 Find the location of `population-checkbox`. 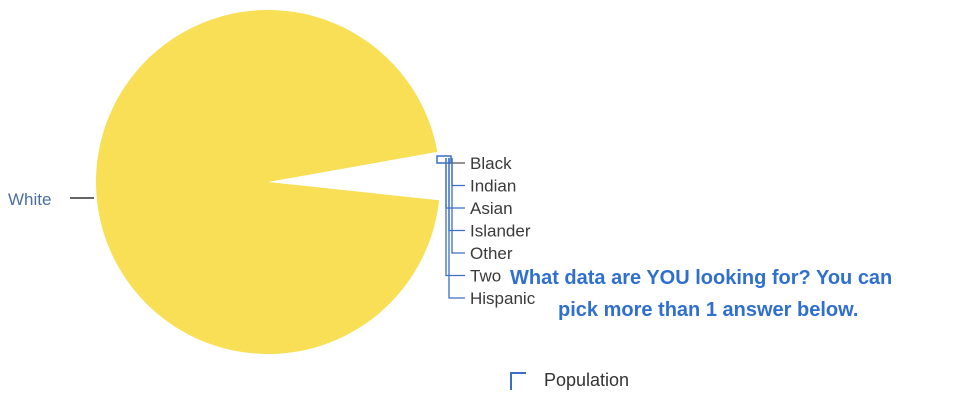

population-checkbox is located at coordinates (518, 380).